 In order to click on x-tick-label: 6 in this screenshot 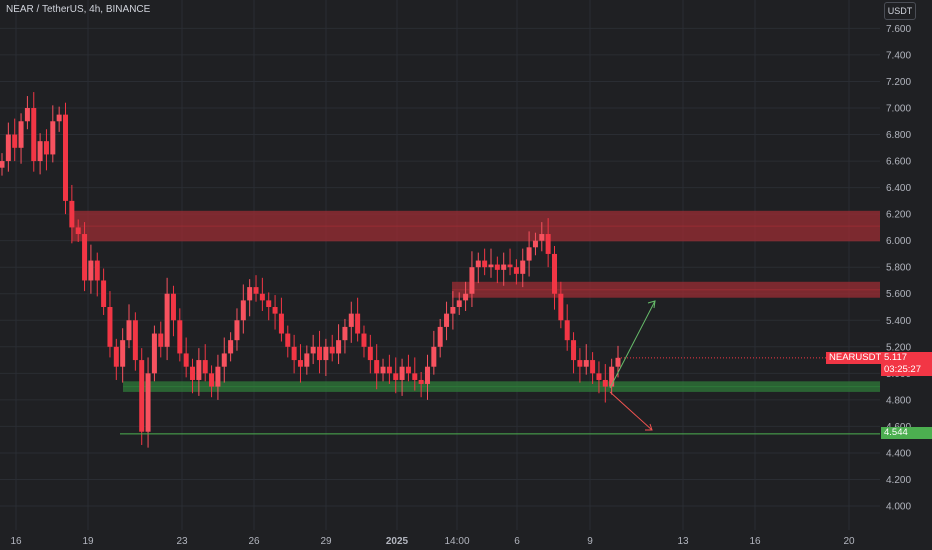, I will do `click(517, 541)`.